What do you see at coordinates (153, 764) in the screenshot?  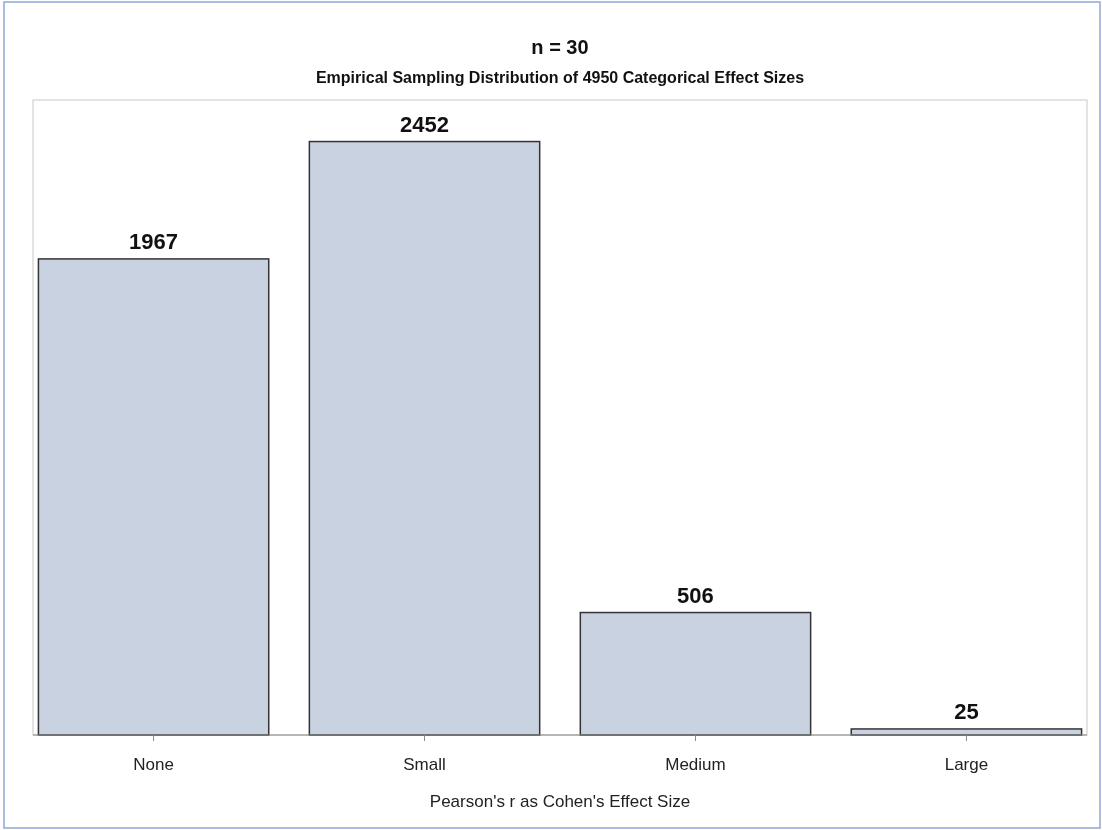 I see `x-tick-label: None` at bounding box center [153, 764].